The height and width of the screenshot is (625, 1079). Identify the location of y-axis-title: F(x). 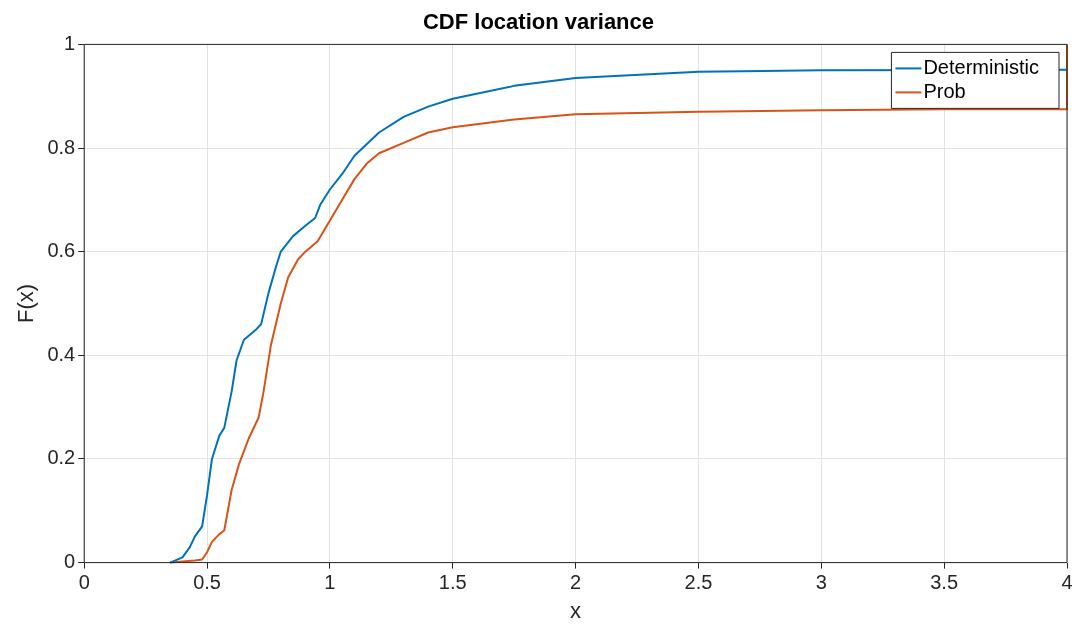
(26, 303).